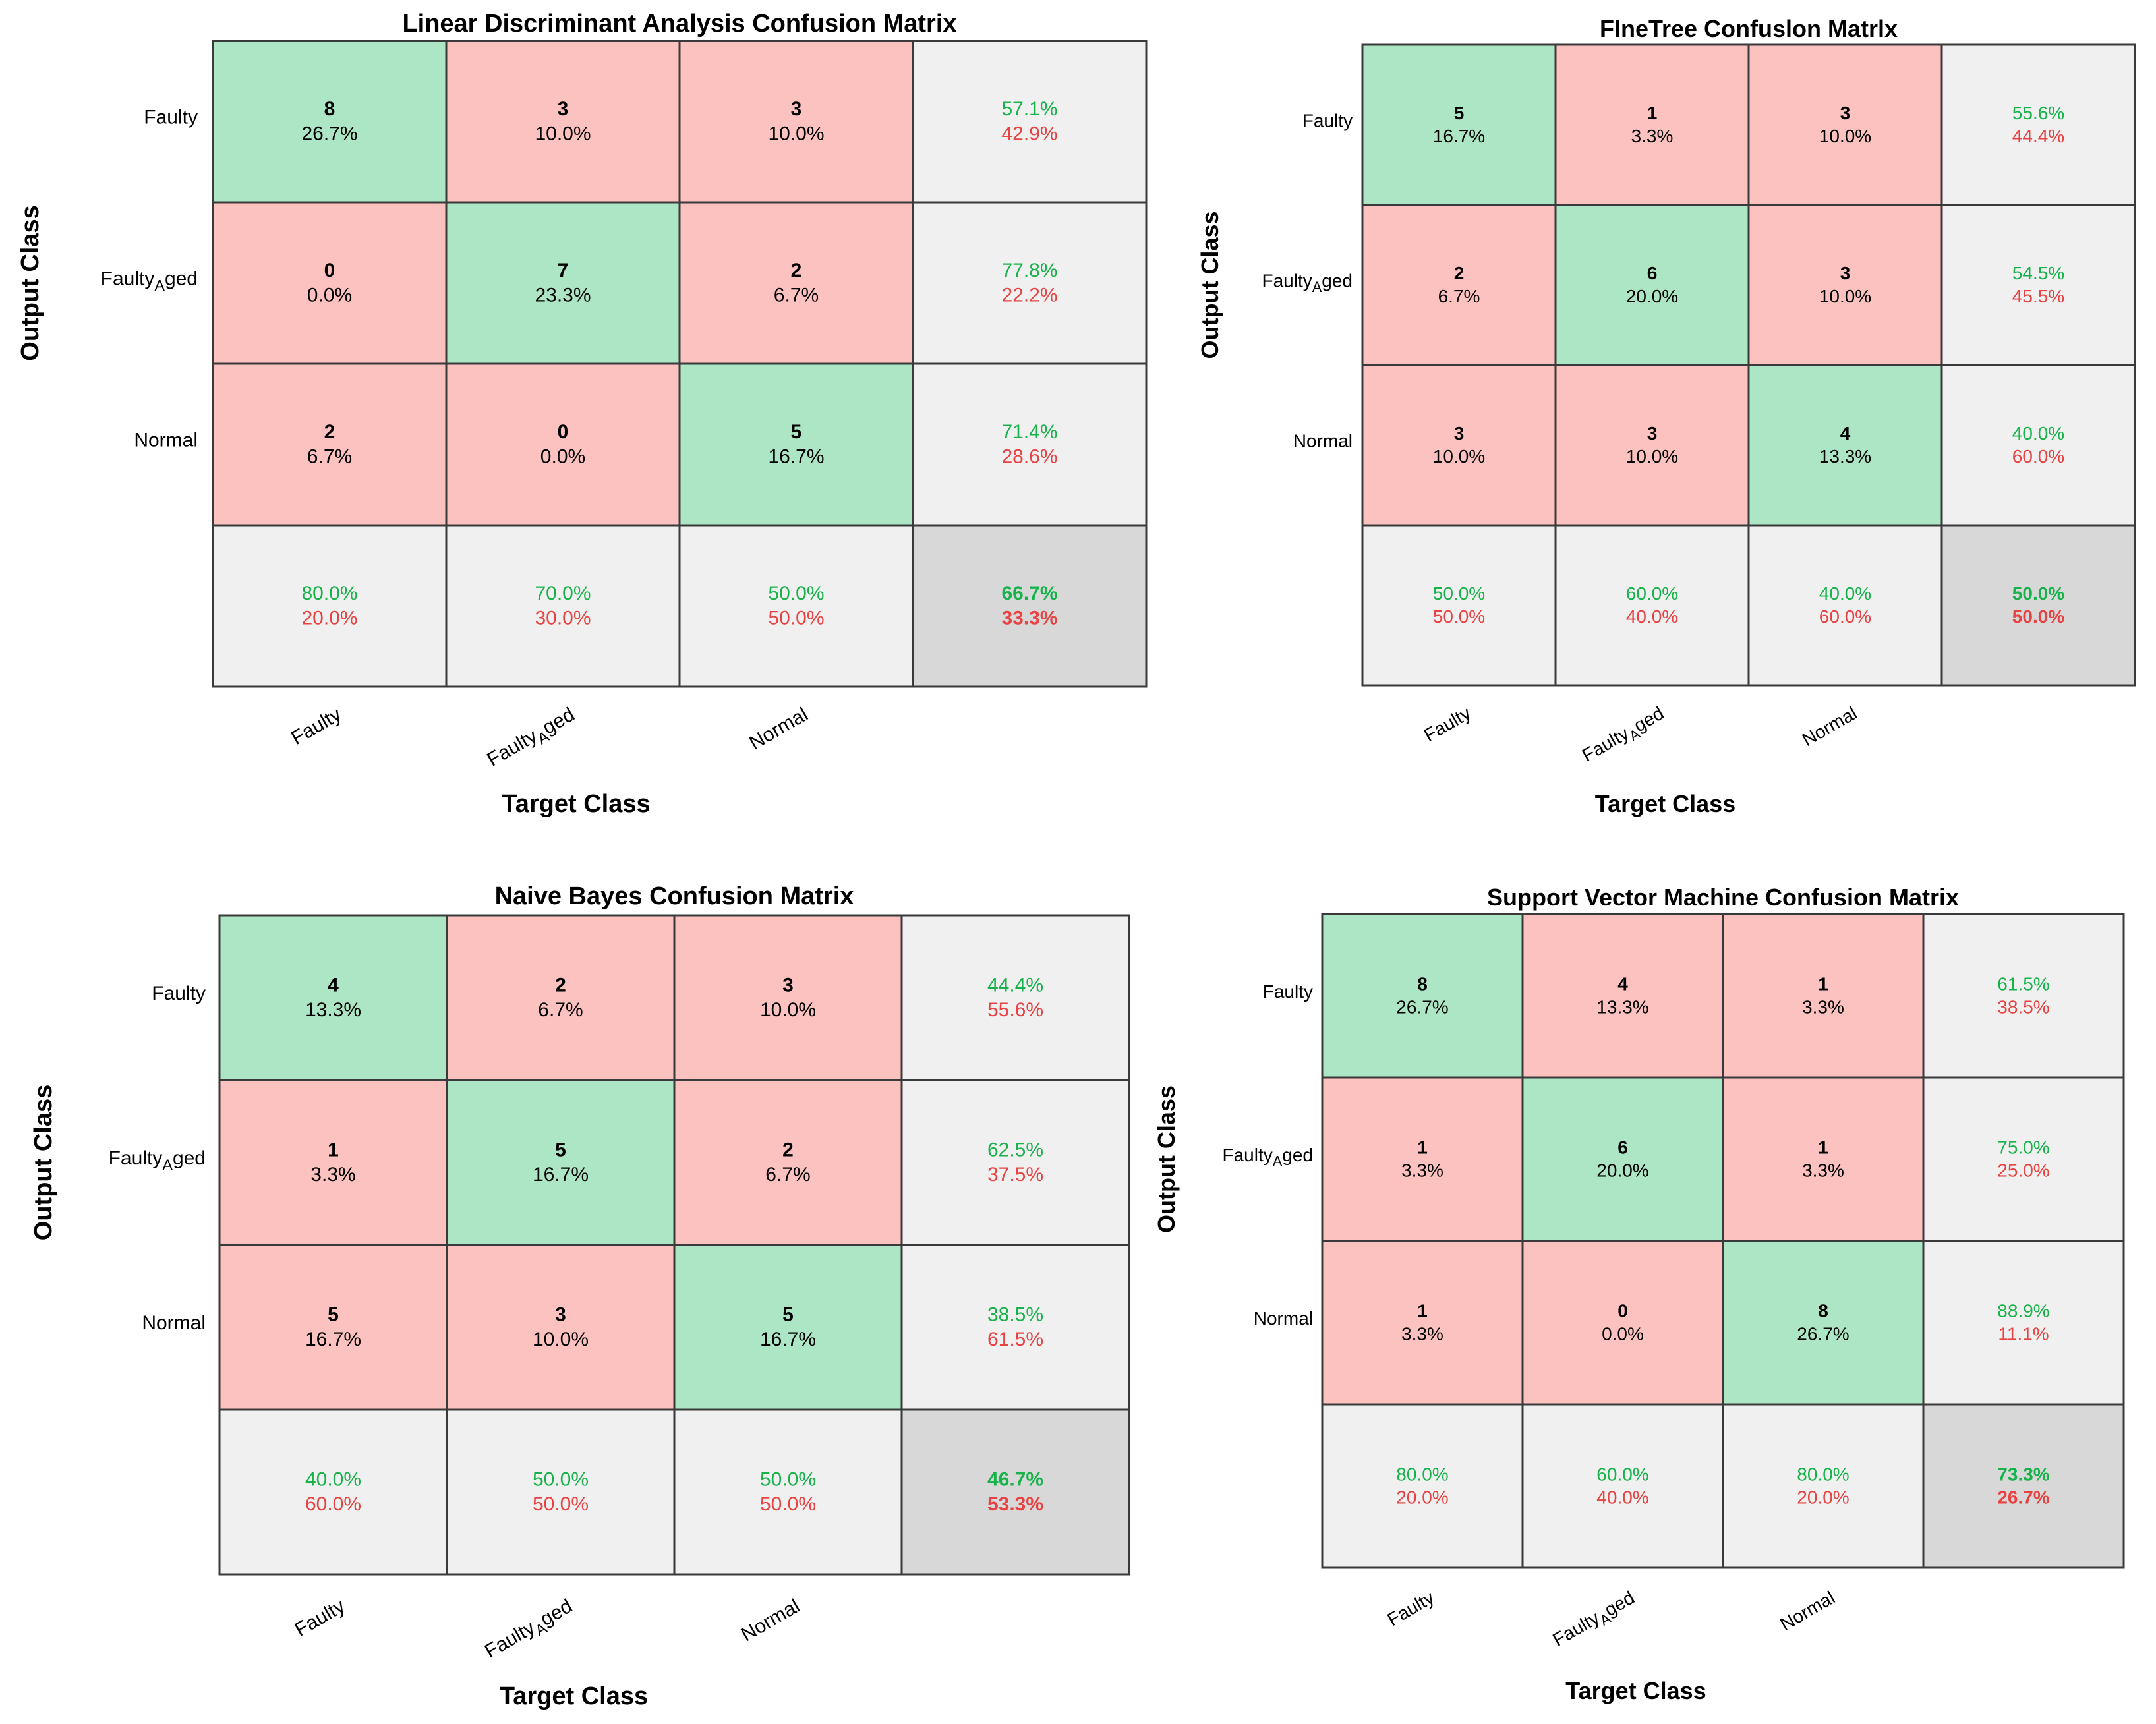  What do you see at coordinates (796, 618) in the screenshot?
I see `error-value: 50.0%` at bounding box center [796, 618].